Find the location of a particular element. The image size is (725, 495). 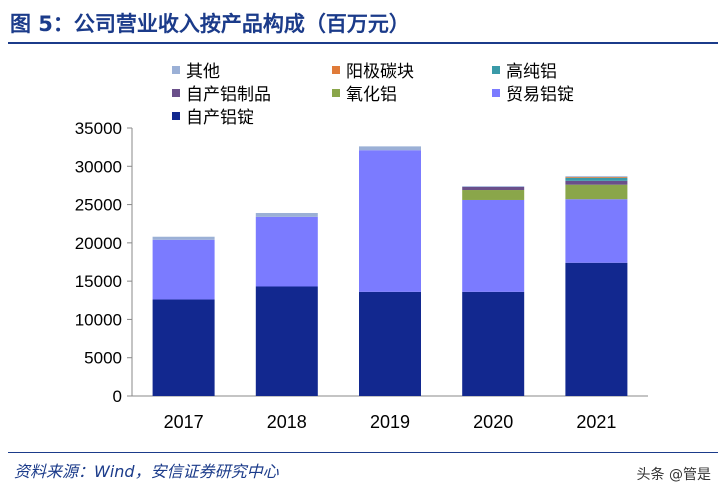

bar-segment-高纯铝 is located at coordinates (596, 179).